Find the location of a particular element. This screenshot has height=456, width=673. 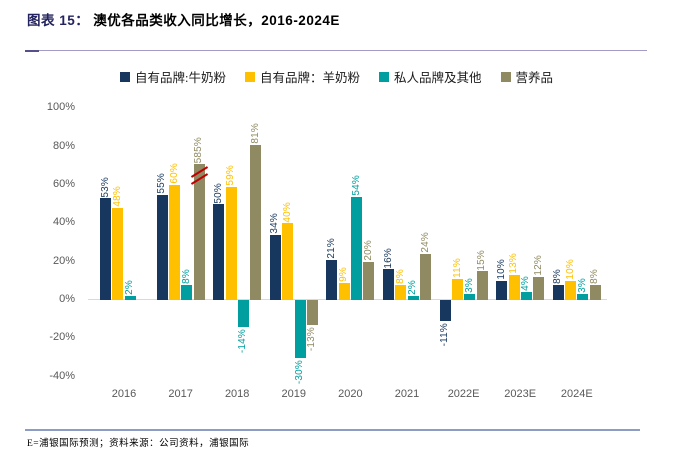

y-axis-tick-label: -40% is located at coordinates (62, 375).